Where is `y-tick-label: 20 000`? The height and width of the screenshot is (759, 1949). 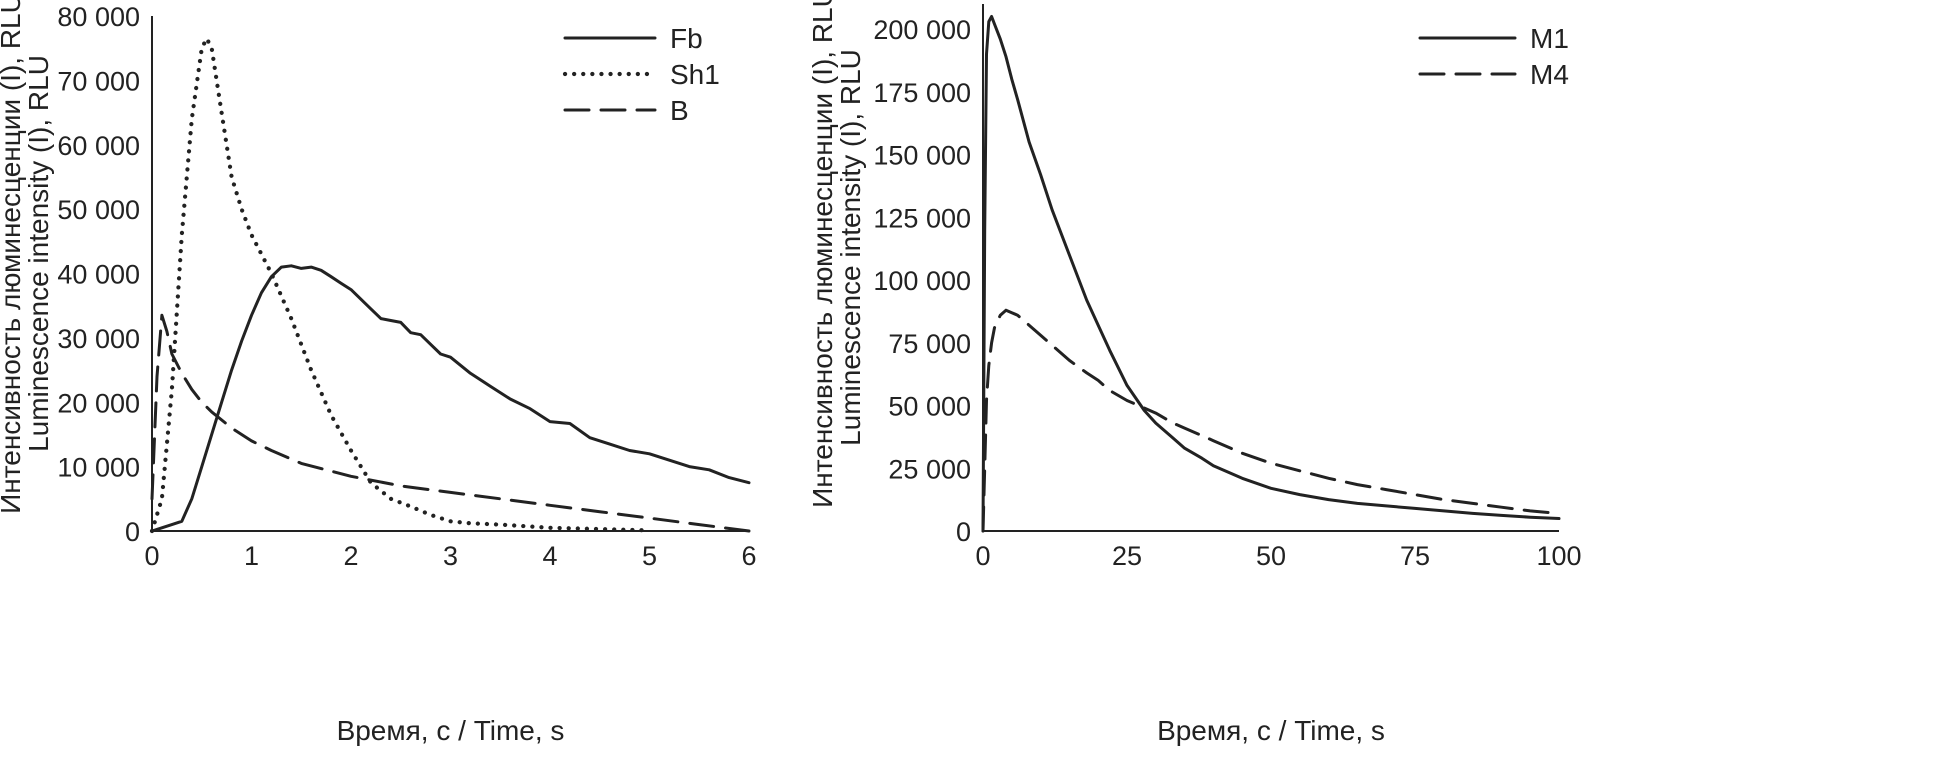
y-tick-label: 20 000 is located at coordinates (98, 403).